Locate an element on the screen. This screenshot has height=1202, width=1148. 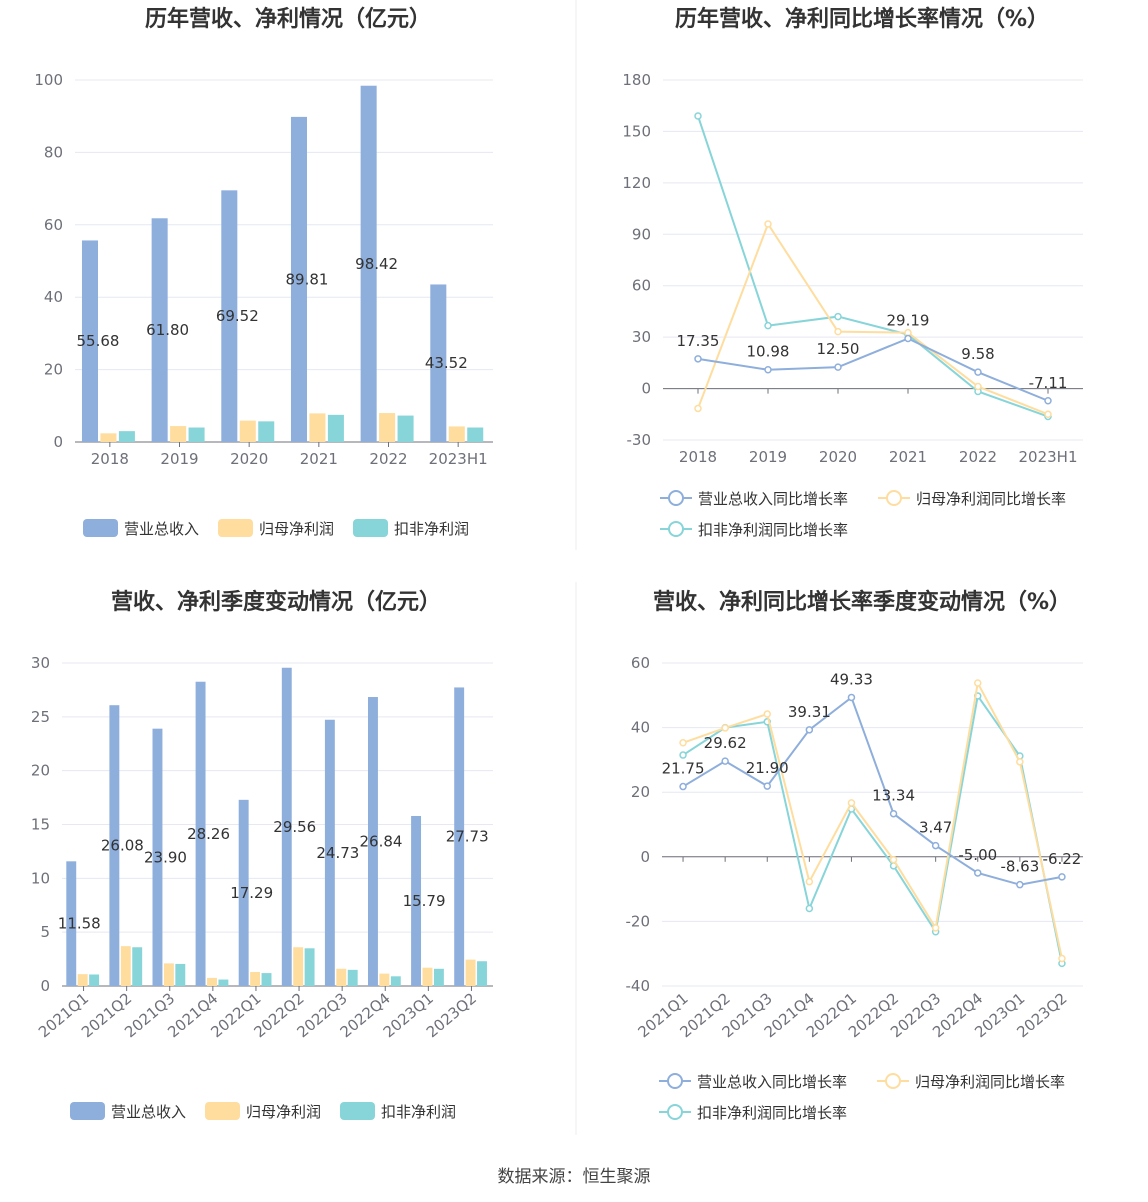
bar-value-label: 17.29 is located at coordinates (251, 893).